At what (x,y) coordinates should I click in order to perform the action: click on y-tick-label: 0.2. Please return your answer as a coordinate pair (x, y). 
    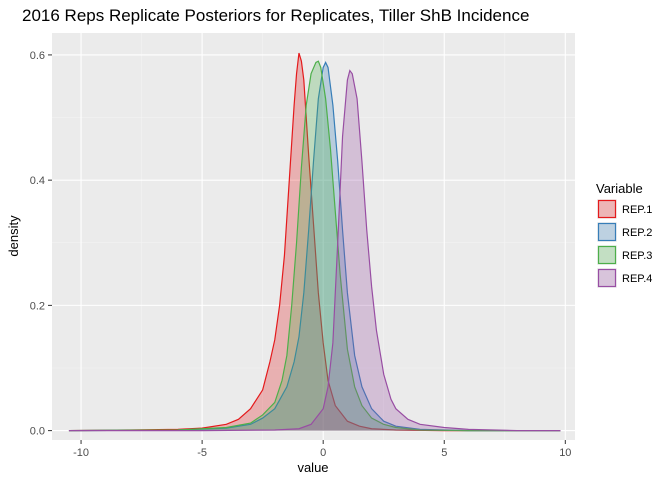
    Looking at the image, I should click on (37, 306).